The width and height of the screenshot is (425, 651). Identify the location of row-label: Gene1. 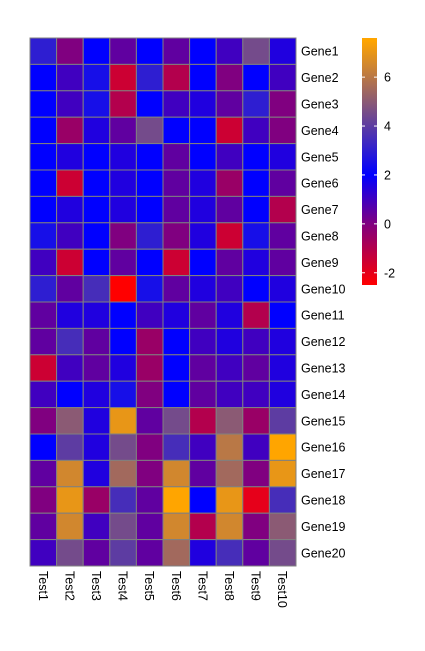
(320, 52).